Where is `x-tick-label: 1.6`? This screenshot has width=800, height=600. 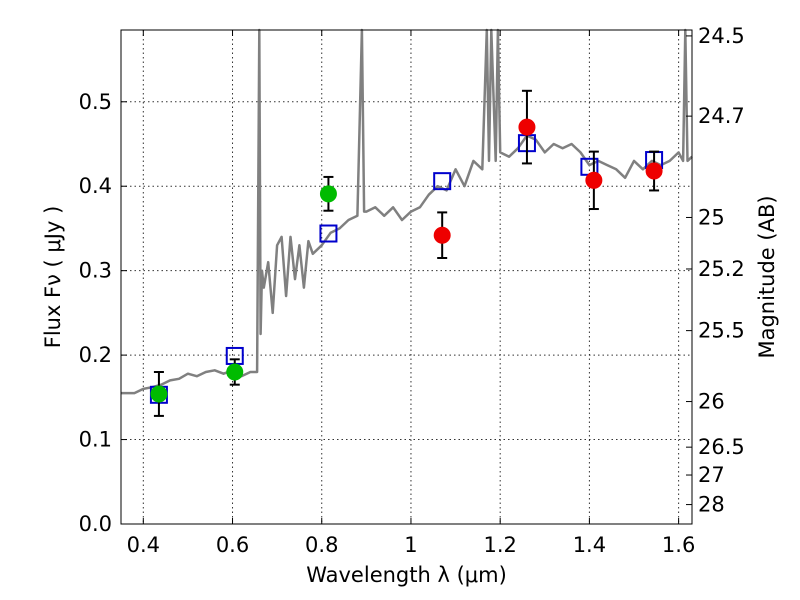 x-tick-label: 1.6 is located at coordinates (678, 545).